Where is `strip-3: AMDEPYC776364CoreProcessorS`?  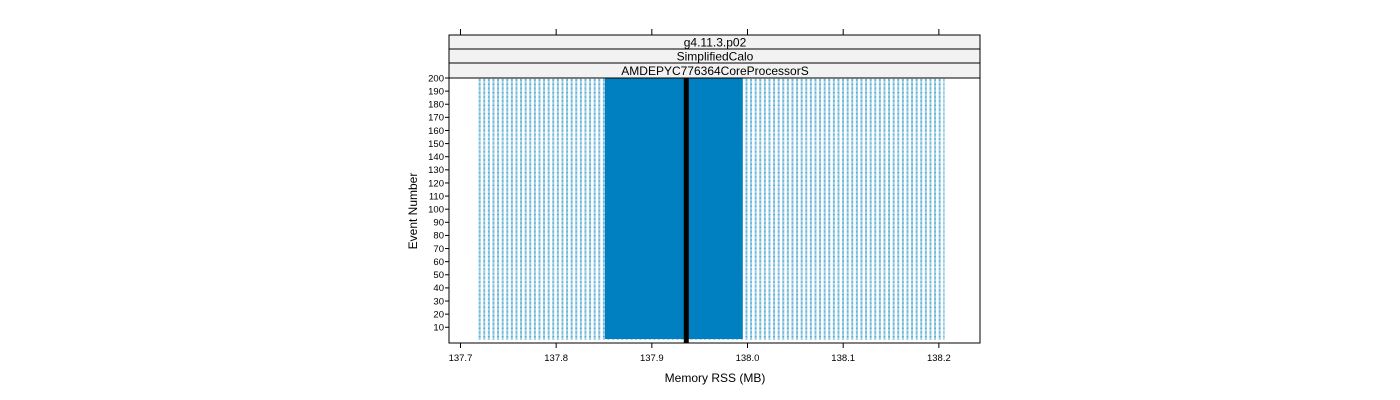
strip-3: AMDEPYC776364CoreProcessorS is located at coordinates (714, 70).